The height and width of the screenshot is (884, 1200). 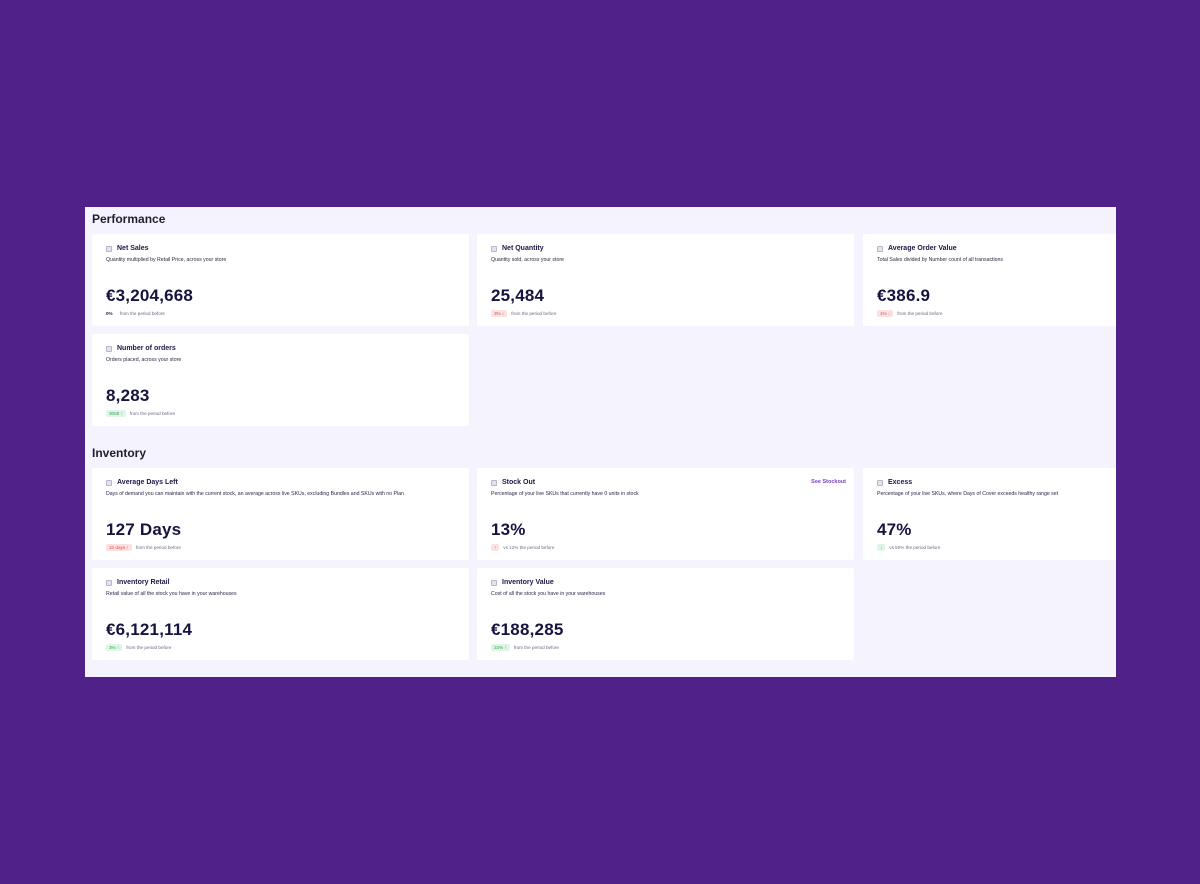 What do you see at coordinates (109, 313) in the screenshot?
I see `change-badge: 0%` at bounding box center [109, 313].